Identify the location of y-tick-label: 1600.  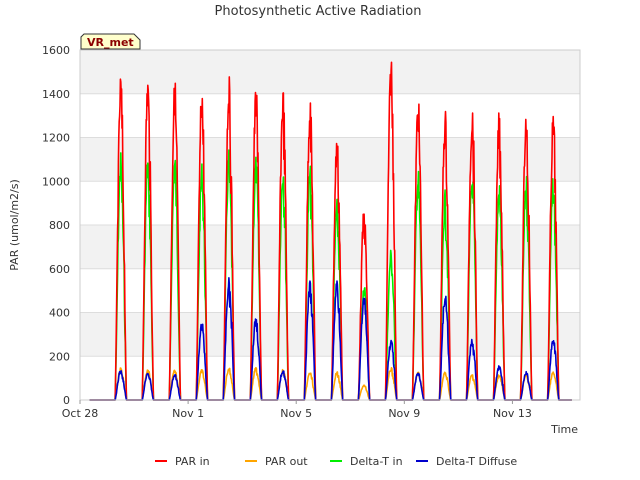
(56, 50).